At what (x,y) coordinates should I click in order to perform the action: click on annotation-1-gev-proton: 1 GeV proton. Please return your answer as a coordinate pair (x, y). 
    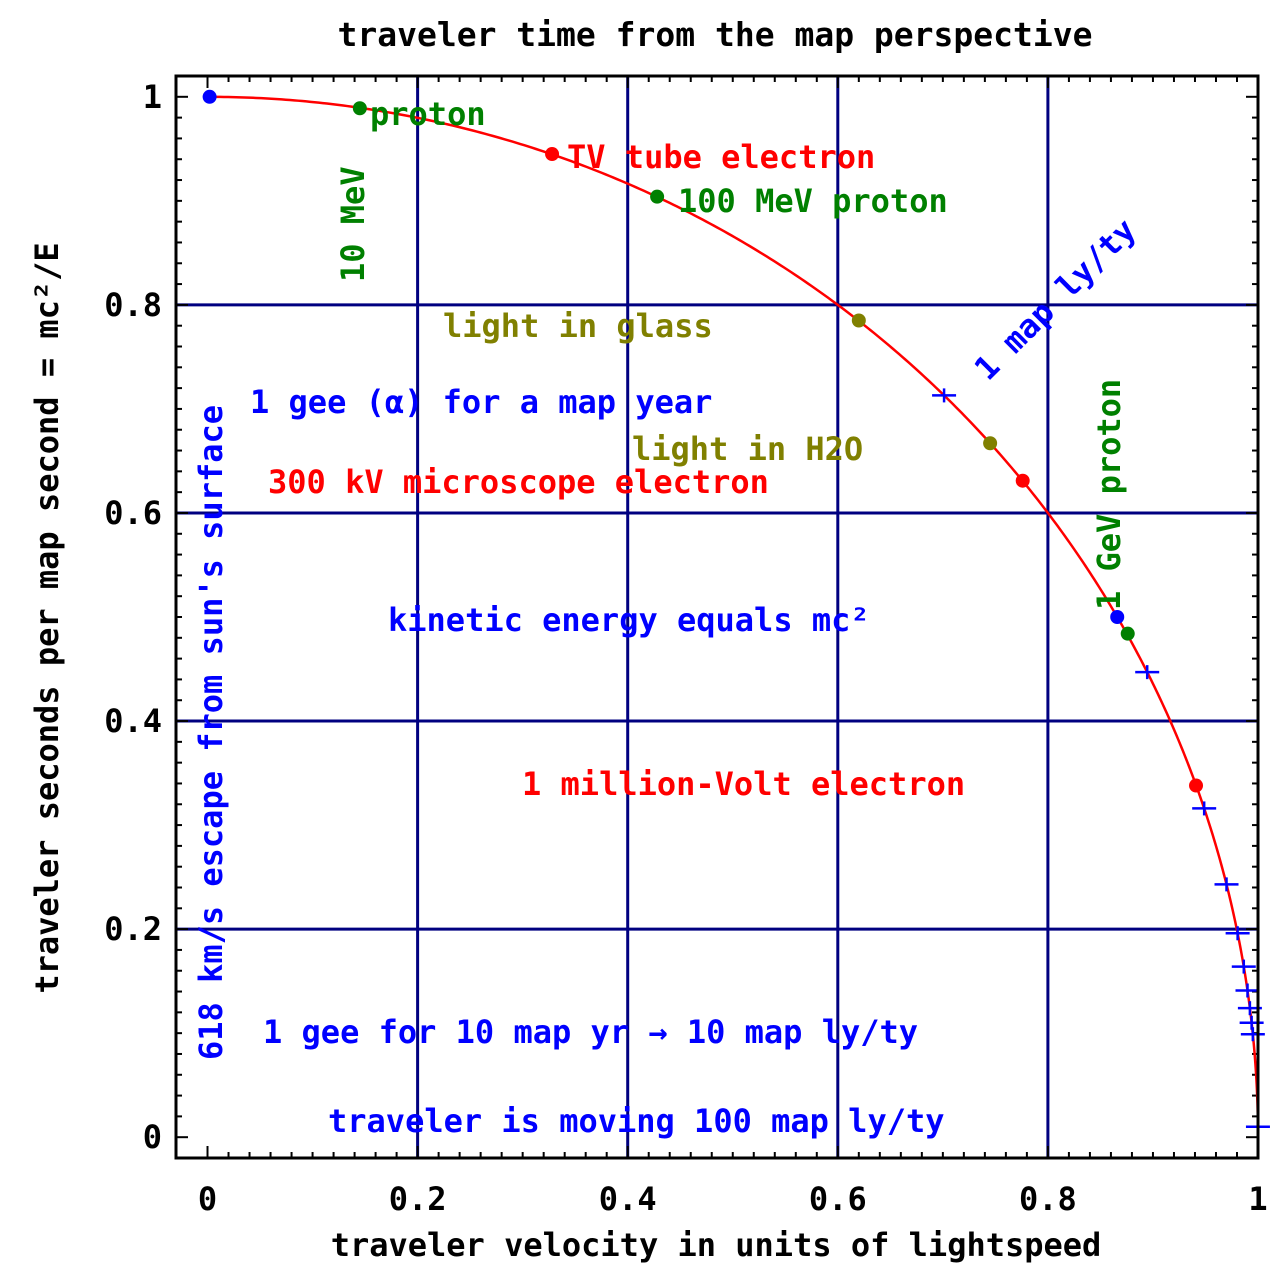
    Looking at the image, I should click on (1109, 494).